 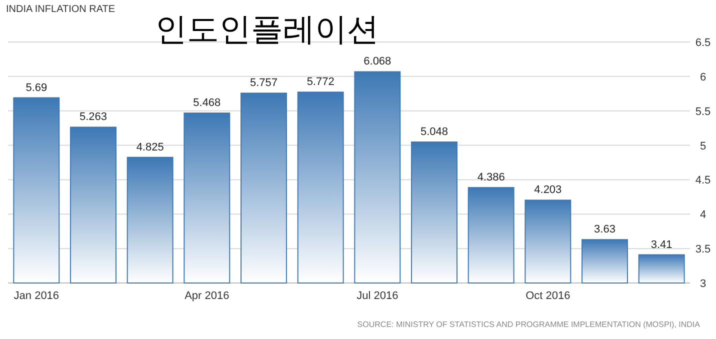 What do you see at coordinates (207, 103) in the screenshot?
I see `data-label: 5.468` at bounding box center [207, 103].